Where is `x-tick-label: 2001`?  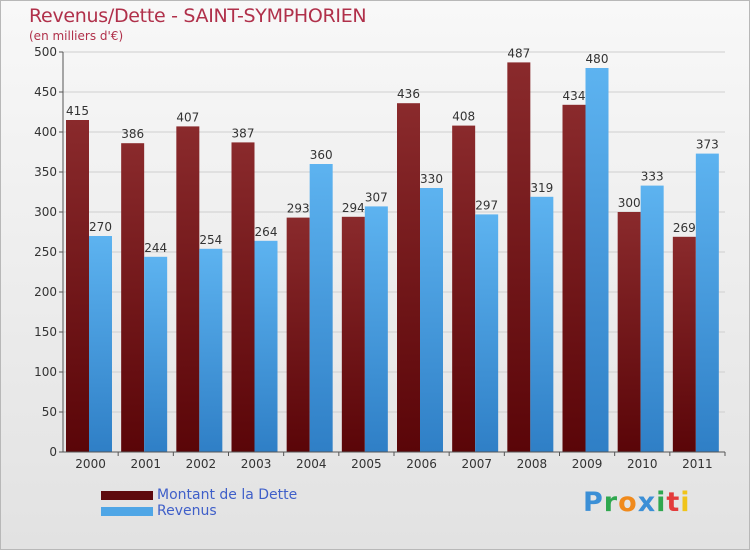
x-tick-label: 2001 is located at coordinates (145, 464).